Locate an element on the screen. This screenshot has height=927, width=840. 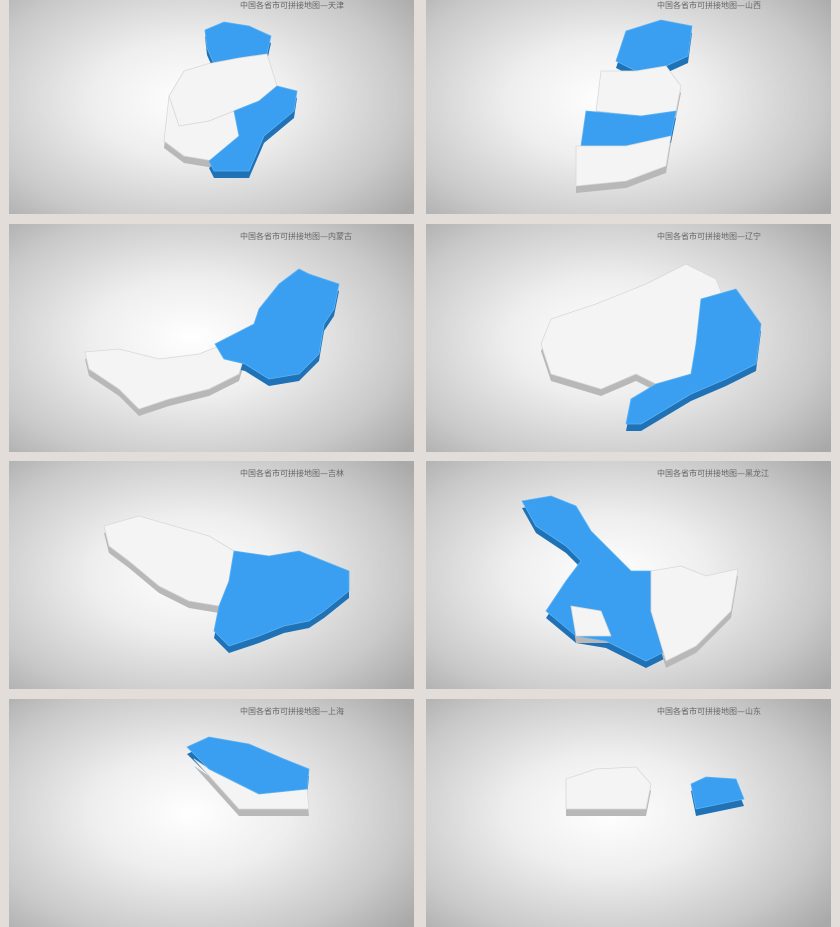
slide-heilongjiang: 中国各省市可拼接地图—黑龙江 is located at coordinates (628, 575).